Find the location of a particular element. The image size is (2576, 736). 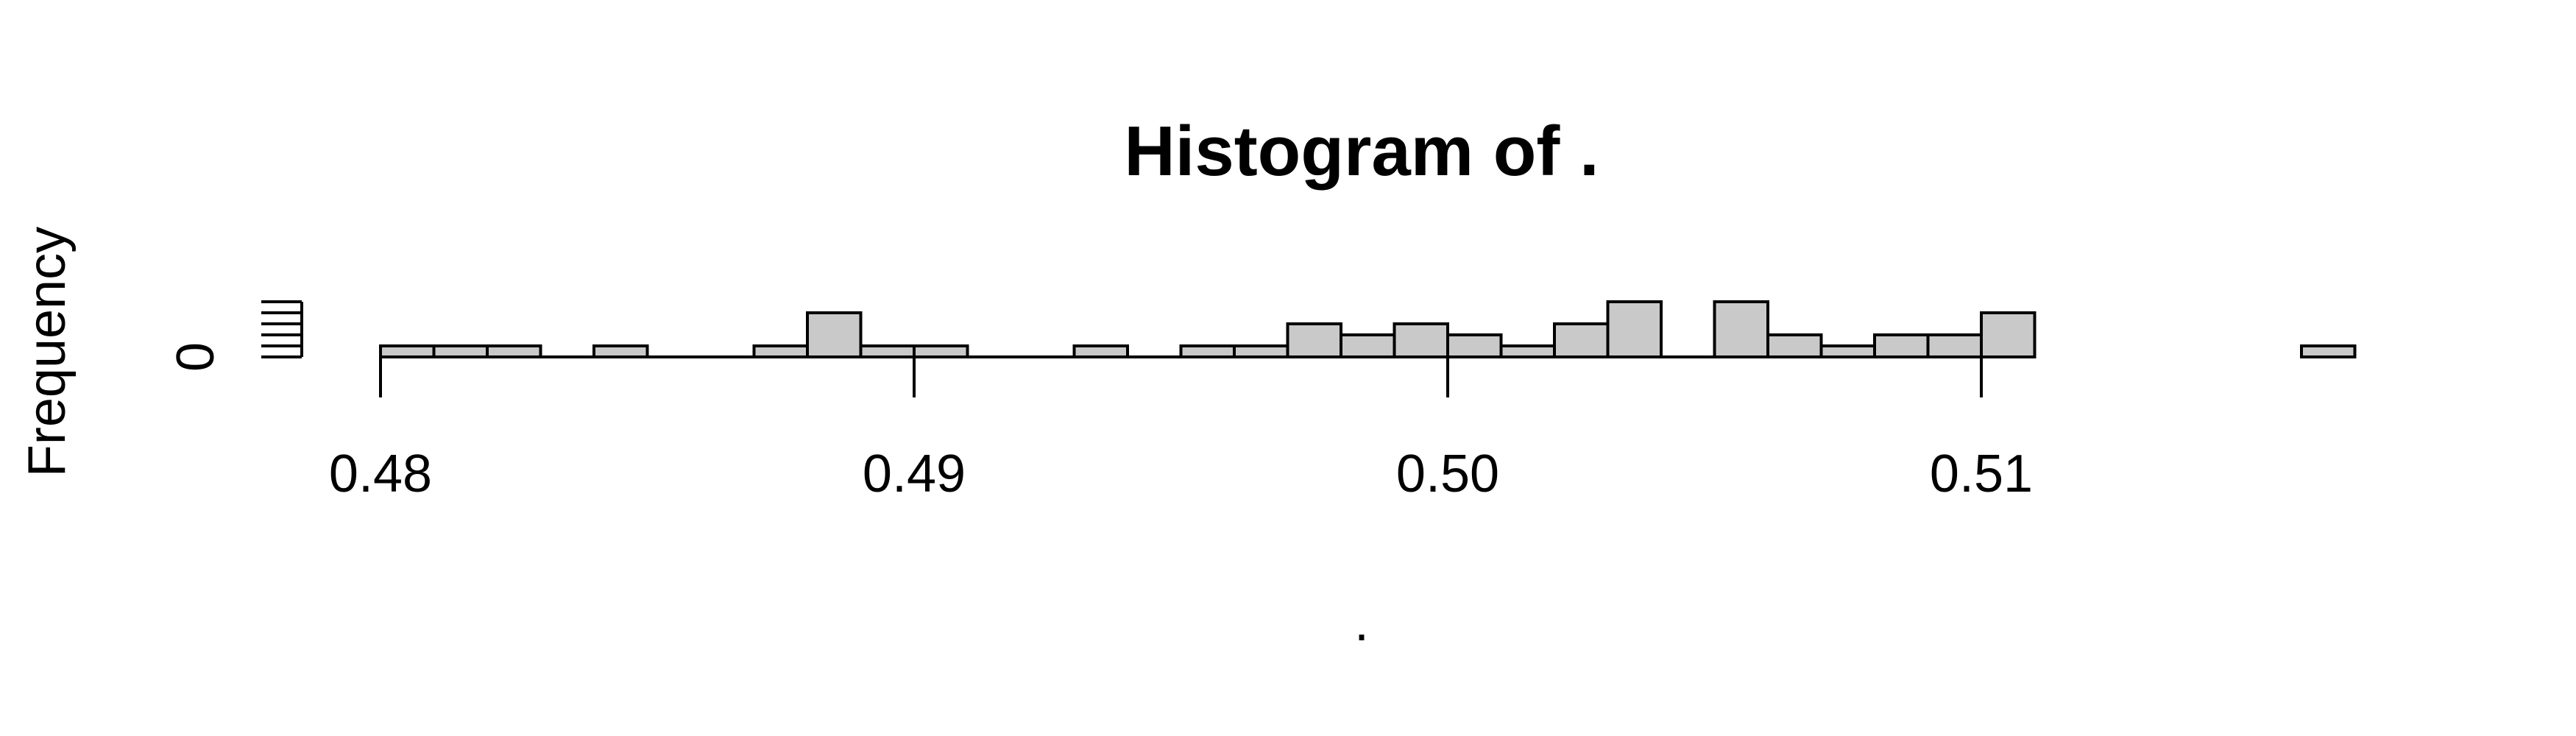

x-axis: 0.48 0.49 0.50 0.51 is located at coordinates (1181, 429).